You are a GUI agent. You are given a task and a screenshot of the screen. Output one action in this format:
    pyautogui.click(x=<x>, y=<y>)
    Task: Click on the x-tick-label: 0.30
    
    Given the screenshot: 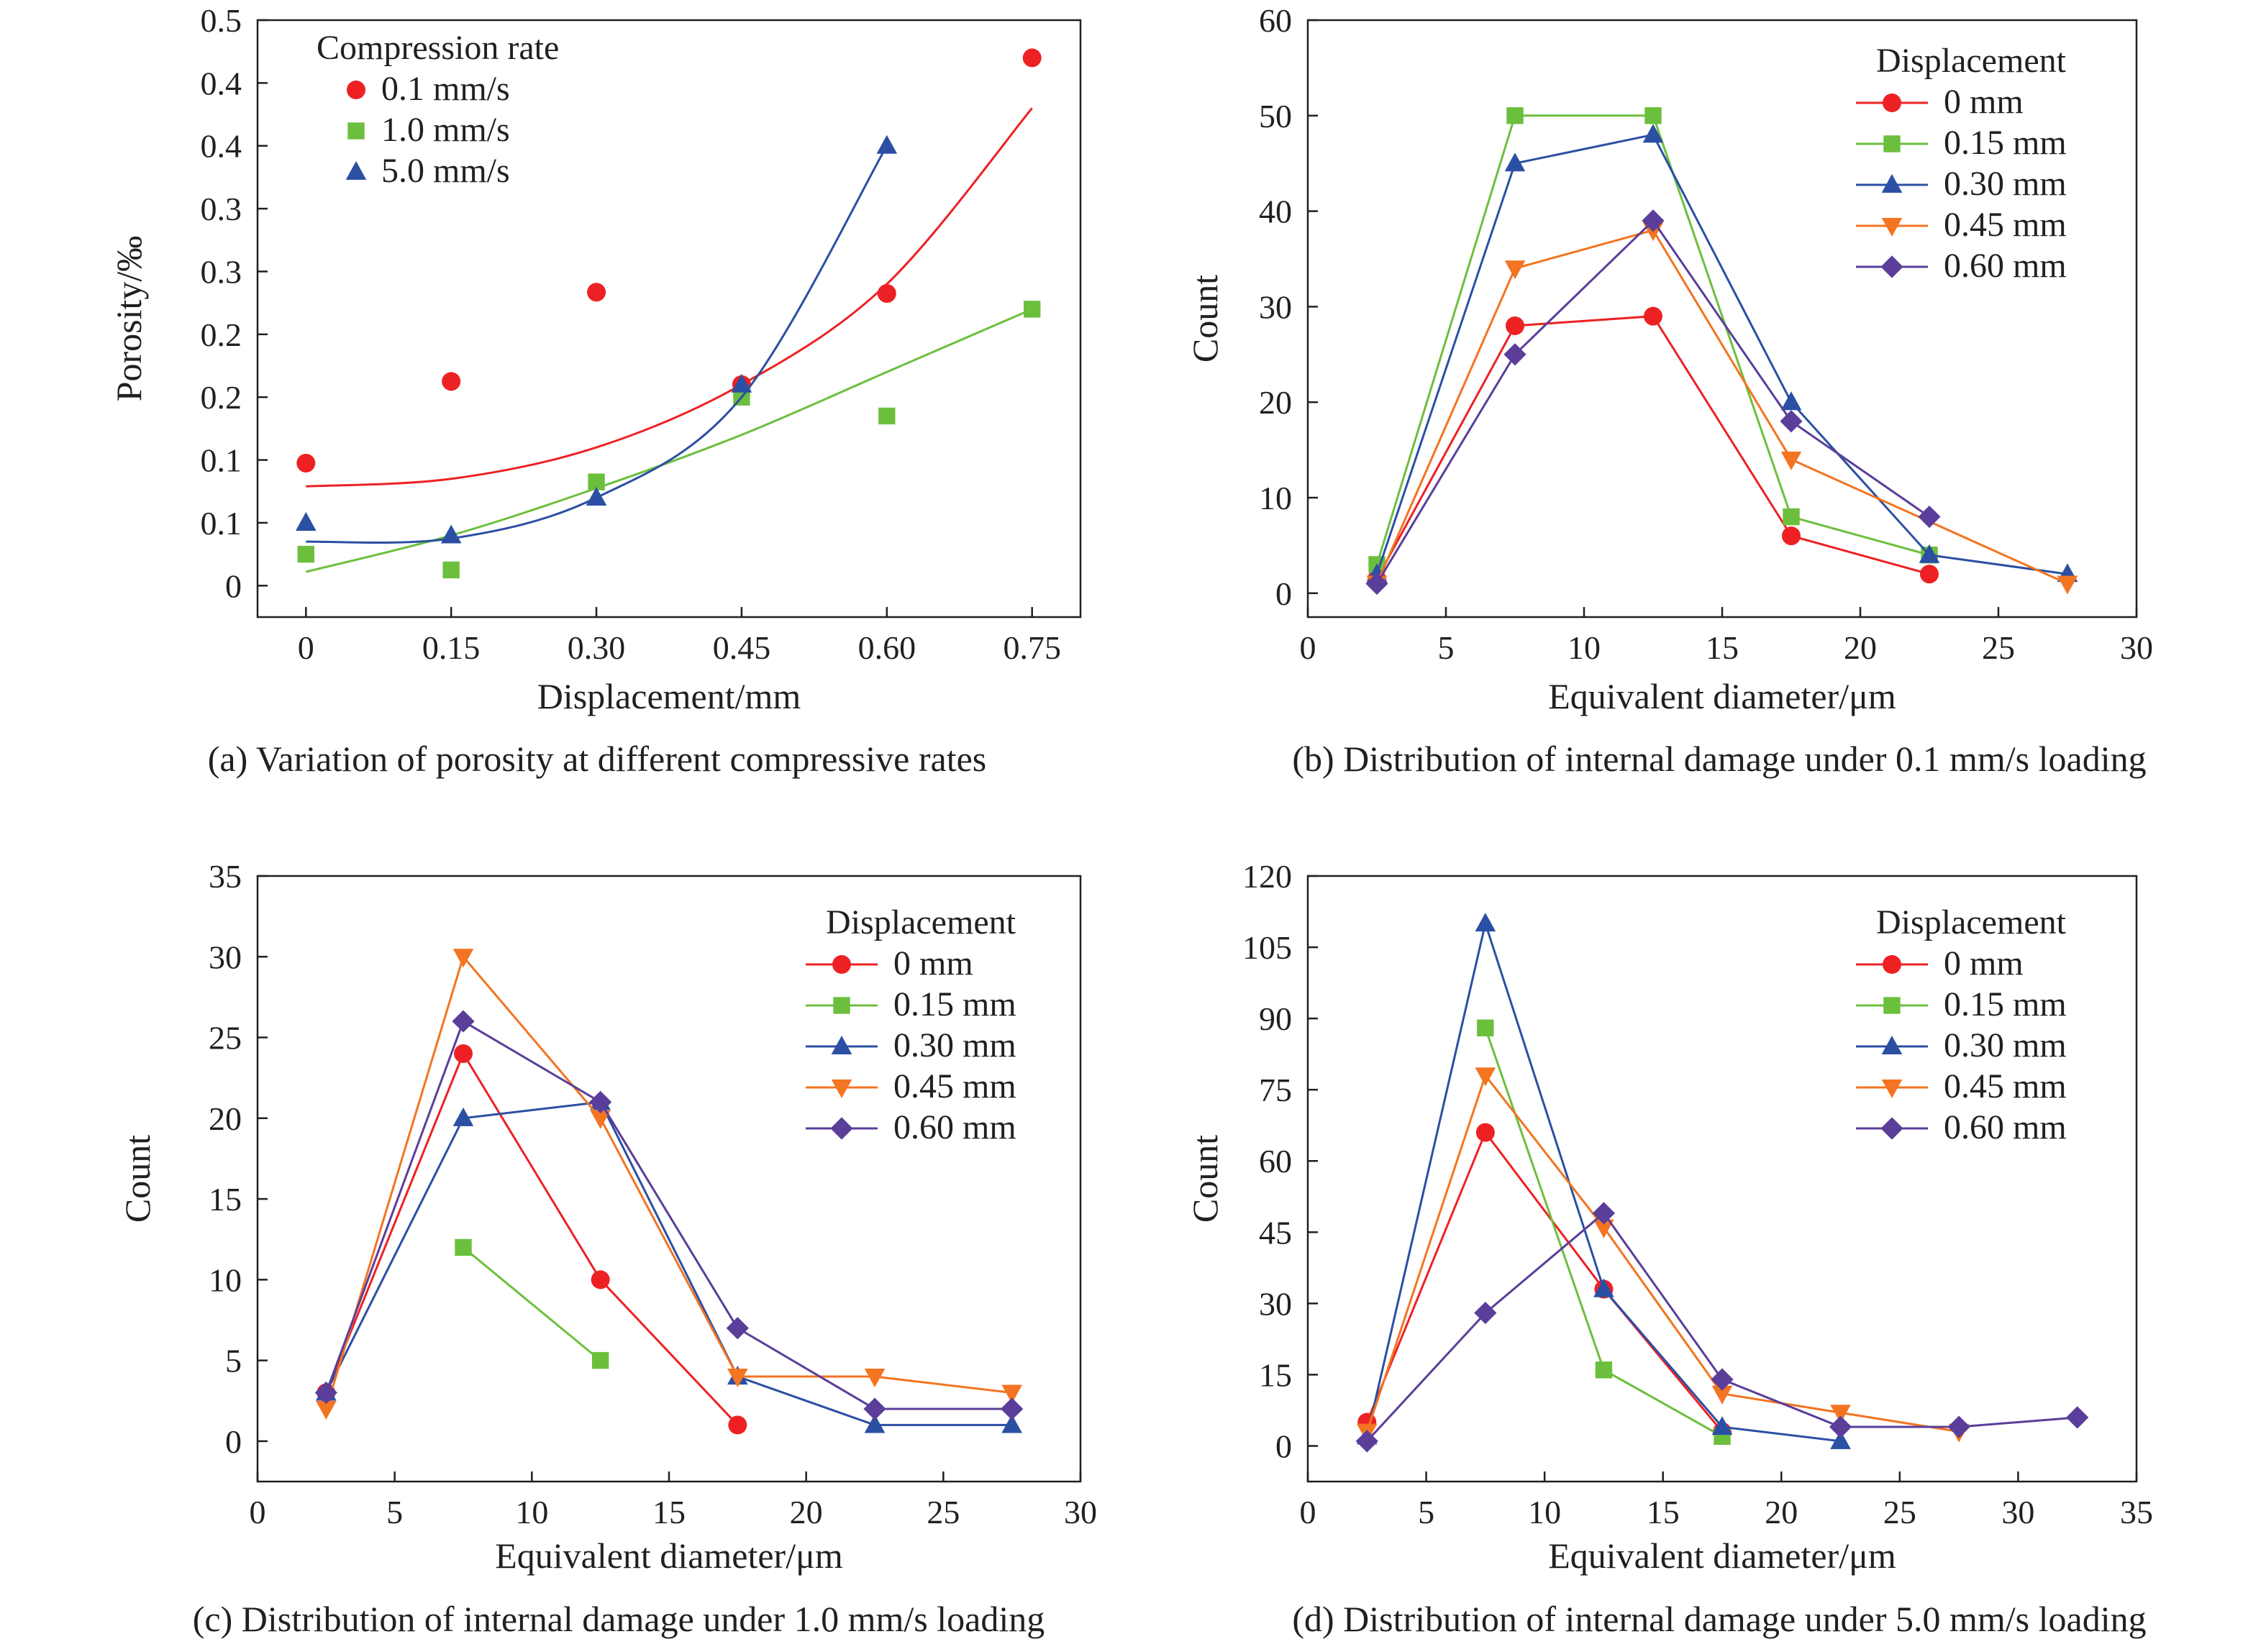 What is the action you would take?
    pyautogui.click(x=597, y=647)
    